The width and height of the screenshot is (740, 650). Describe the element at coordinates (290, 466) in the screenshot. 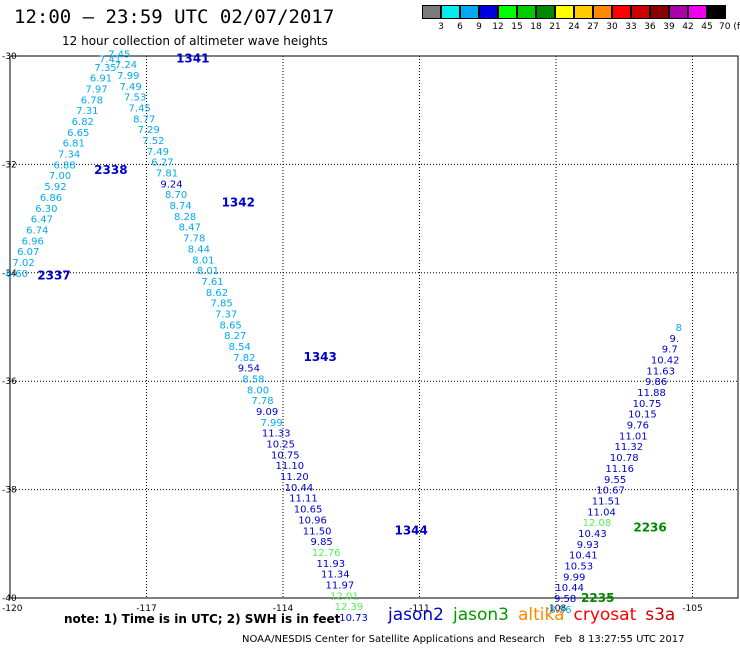

I see `data-point-label: 11.10` at that location.